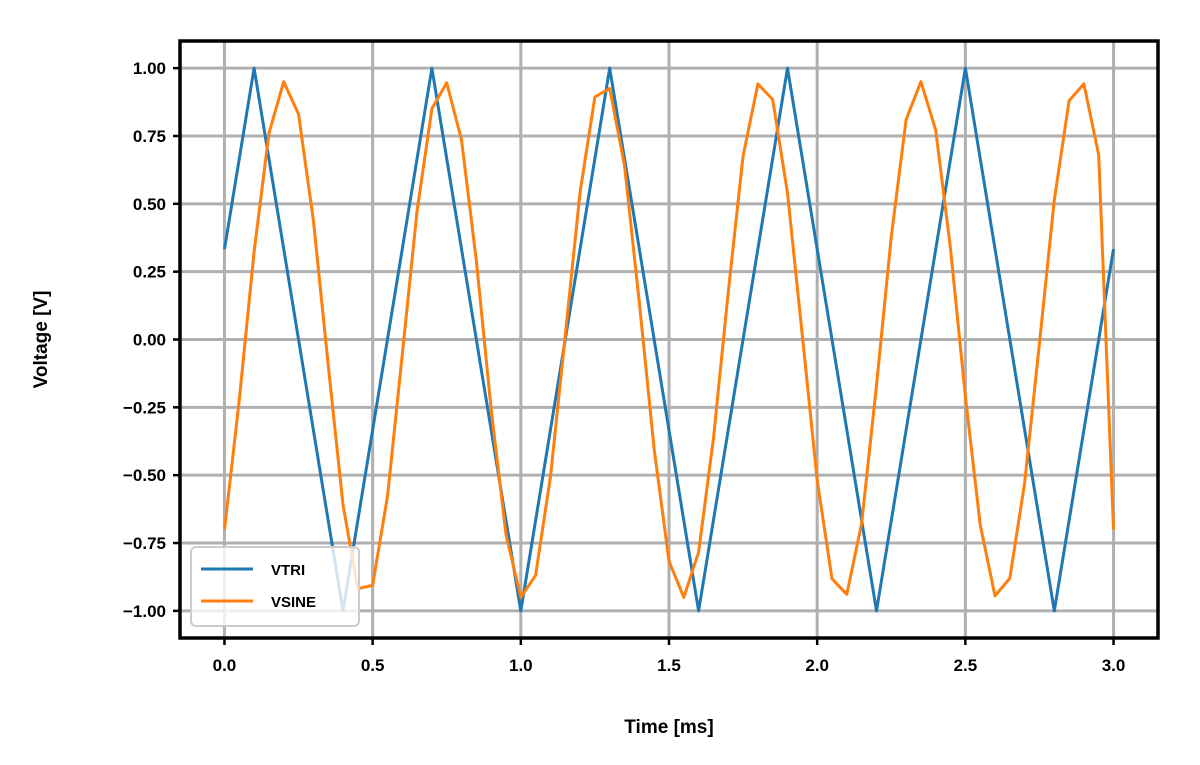  I want to click on y-tick-label: −0.25, so click(144, 407).